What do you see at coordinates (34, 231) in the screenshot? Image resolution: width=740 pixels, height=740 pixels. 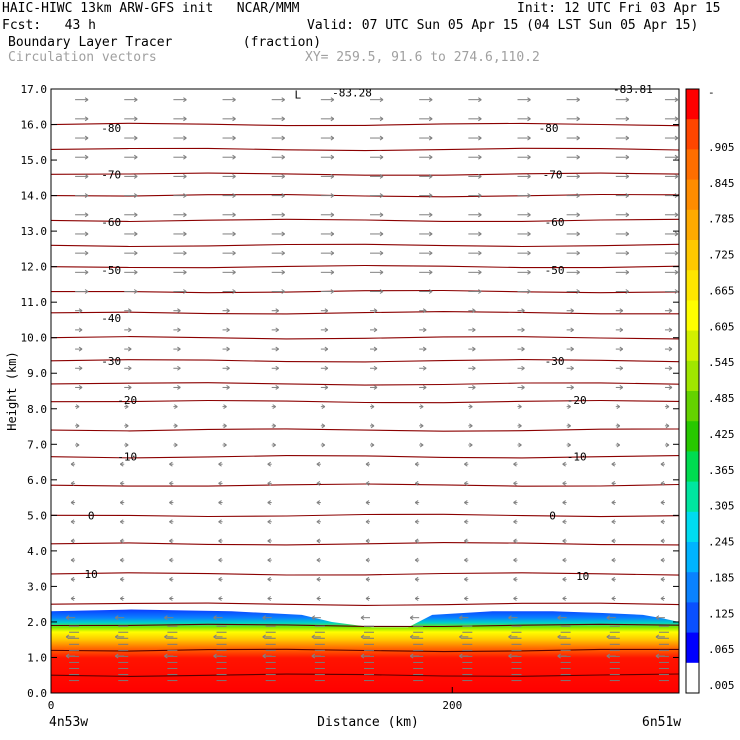 I see `y-tick-label: 13.0` at bounding box center [34, 231].